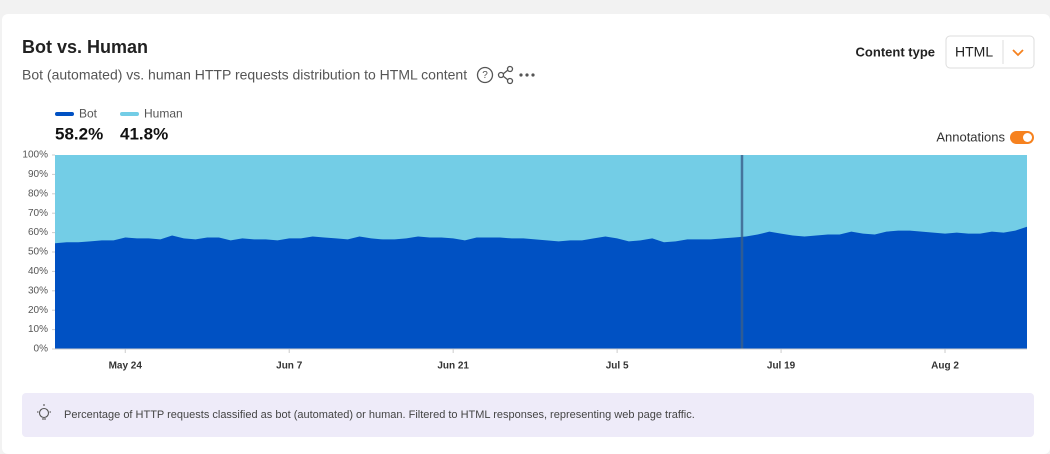 The height and width of the screenshot is (454, 1050). Describe the element at coordinates (79, 133) in the screenshot. I see `legend-share: 58.2%` at that location.